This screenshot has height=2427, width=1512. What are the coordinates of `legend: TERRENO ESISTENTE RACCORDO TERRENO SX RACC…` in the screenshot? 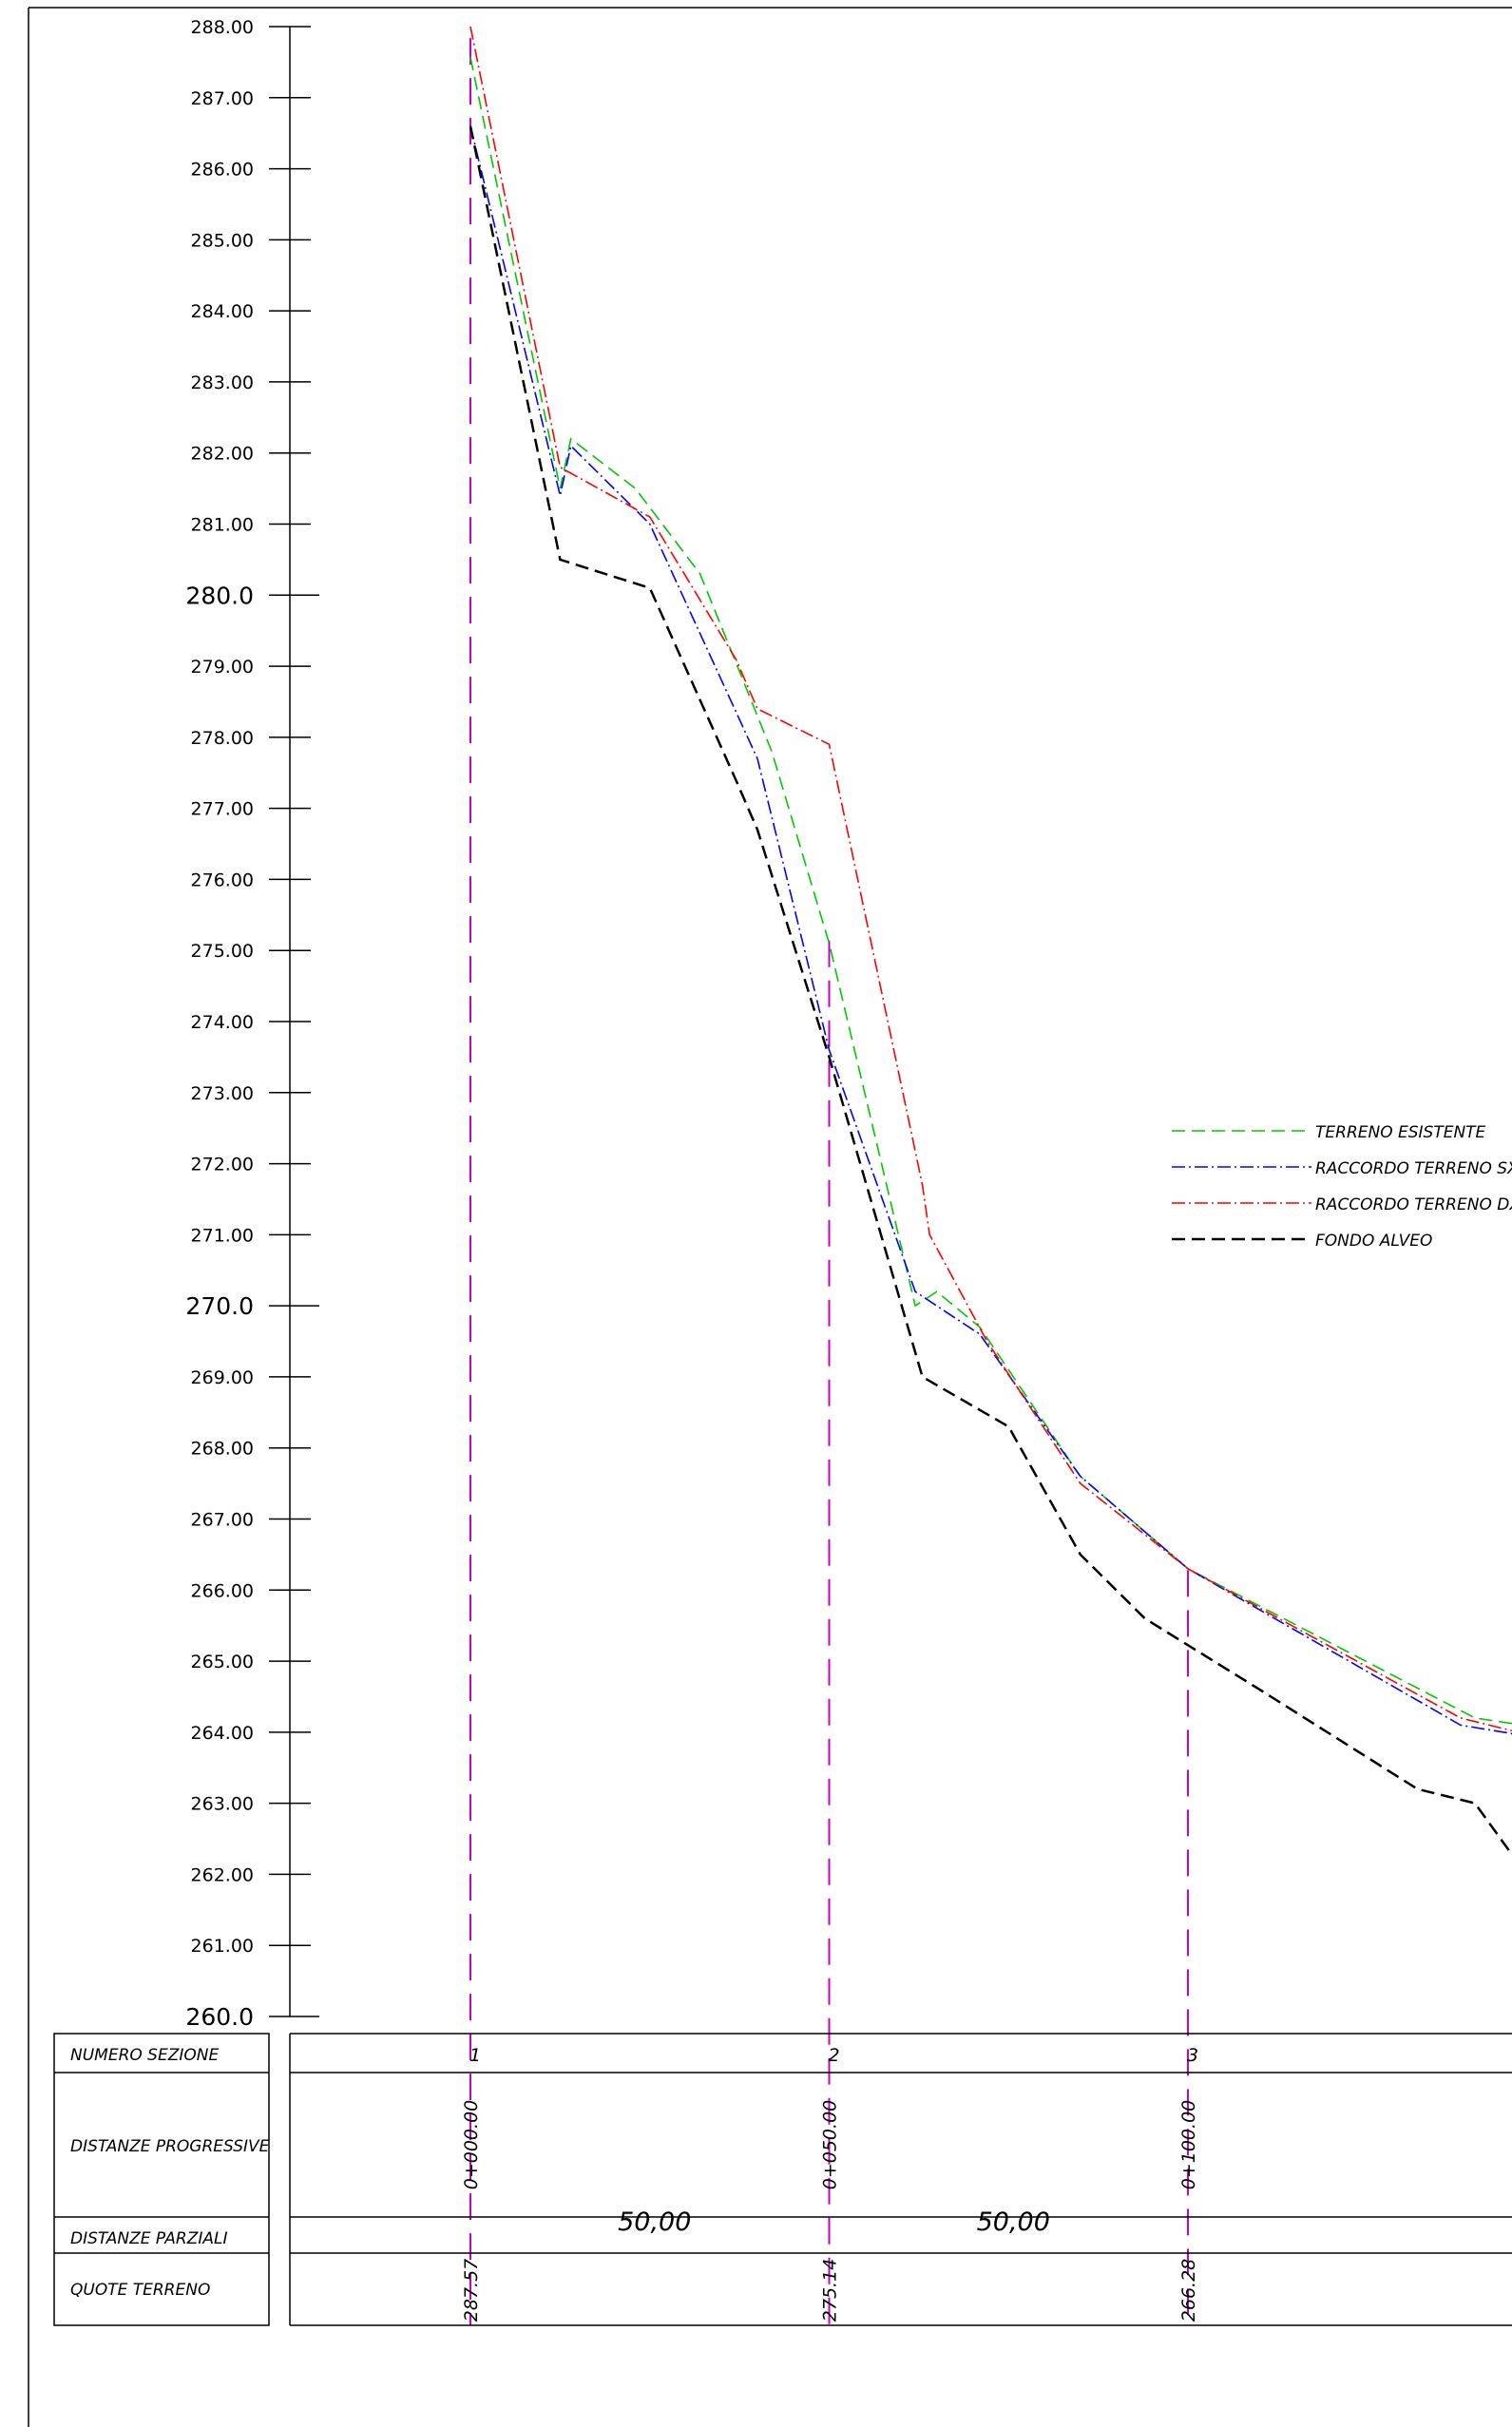 It's located at (1342, 1187).